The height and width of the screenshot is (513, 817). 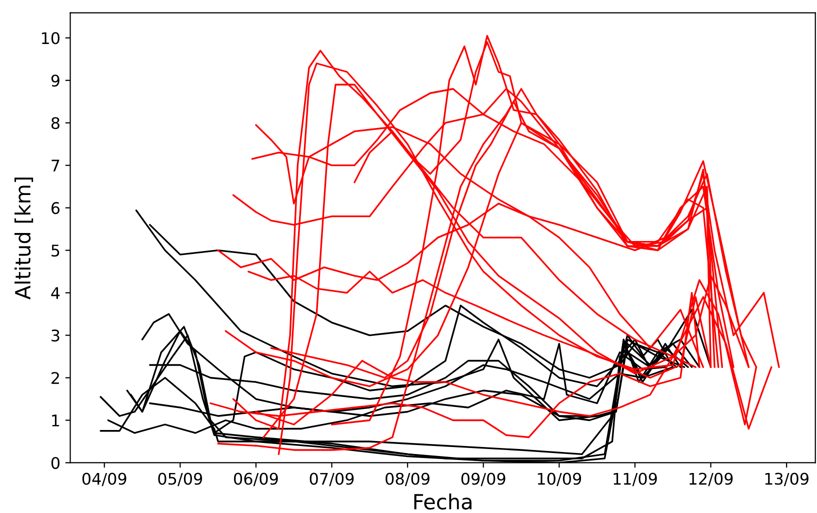 What do you see at coordinates (560, 479) in the screenshot?
I see `x-tick-label: 10/09` at bounding box center [560, 479].